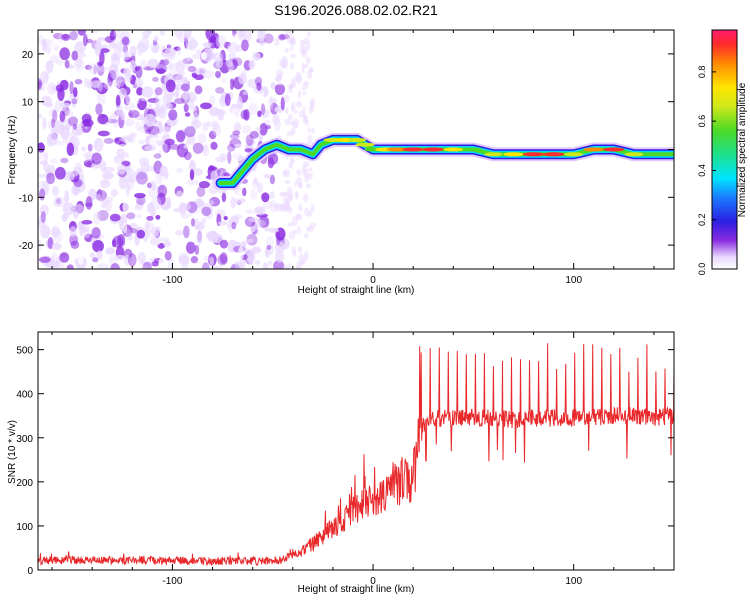 The width and height of the screenshot is (750, 605). I want to click on colorbar-ticks: 0.0 0.2 0.4 0.6 0.8, so click(706, 171).